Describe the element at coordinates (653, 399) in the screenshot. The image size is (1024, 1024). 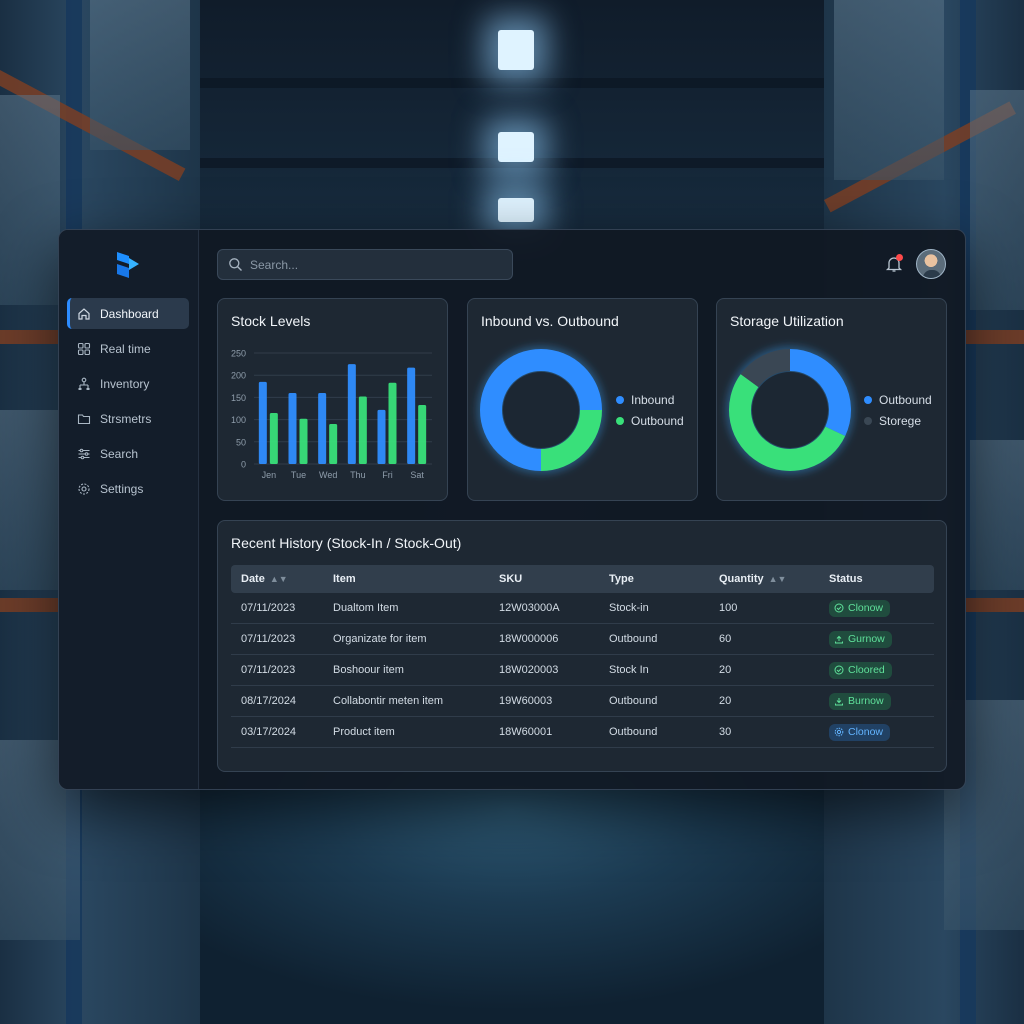
I see `legend-label: Inbound` at that location.